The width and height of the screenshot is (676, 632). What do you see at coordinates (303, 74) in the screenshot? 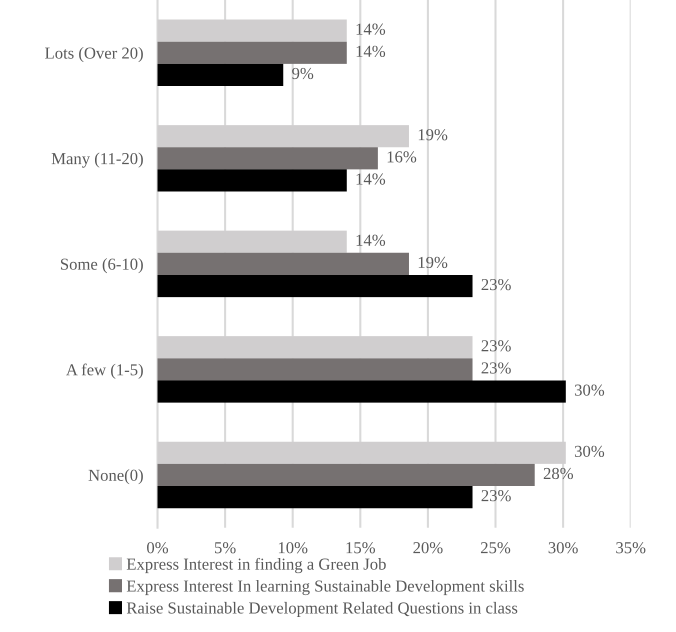
I see `data-label: 9%` at bounding box center [303, 74].